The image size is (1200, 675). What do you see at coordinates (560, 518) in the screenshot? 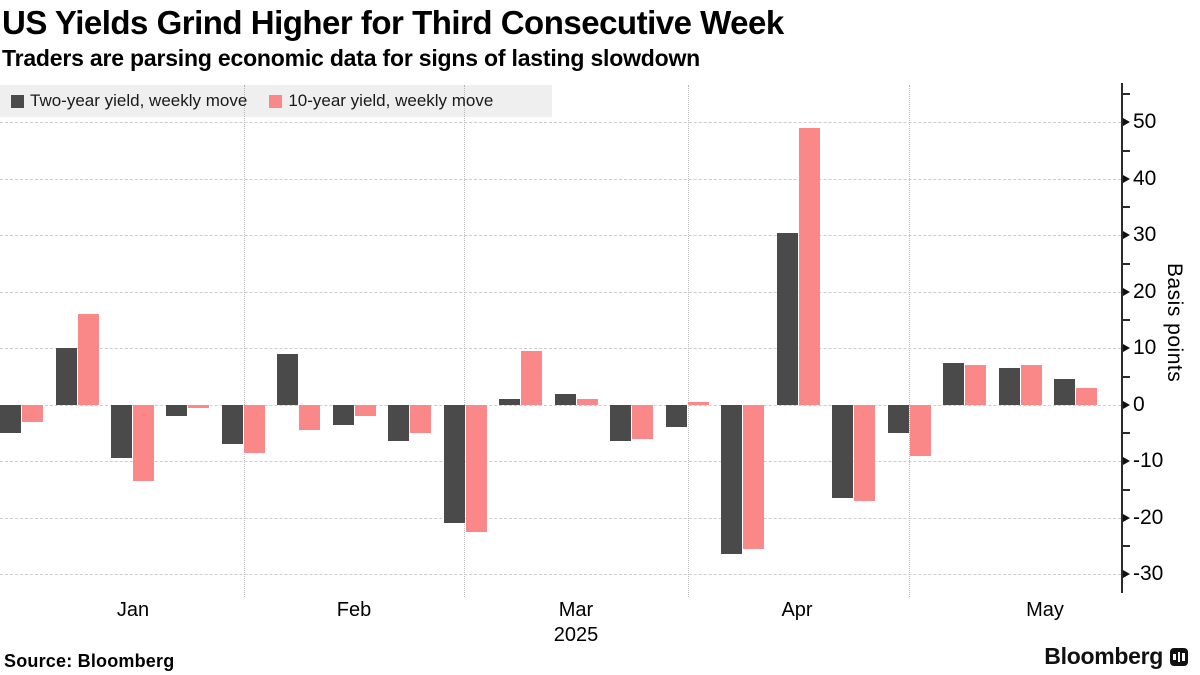
I see `gridline--20` at bounding box center [560, 518].